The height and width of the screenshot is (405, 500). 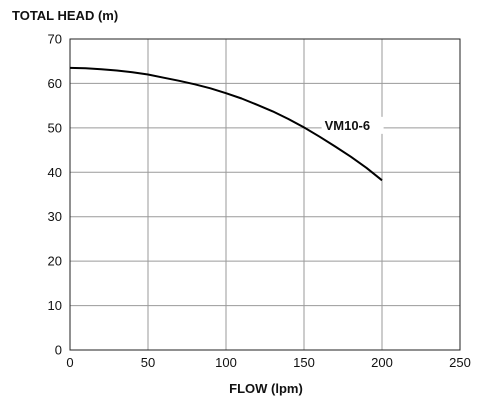 What do you see at coordinates (55, 216) in the screenshot?
I see `y-tick-label: 30` at bounding box center [55, 216].